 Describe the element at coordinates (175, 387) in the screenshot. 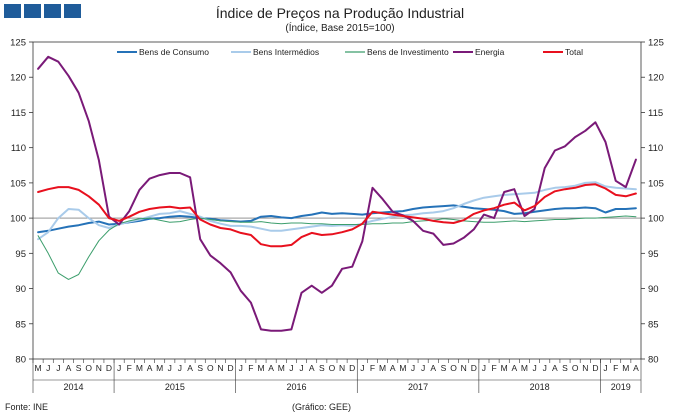

I see `year-label: 2015` at that location.